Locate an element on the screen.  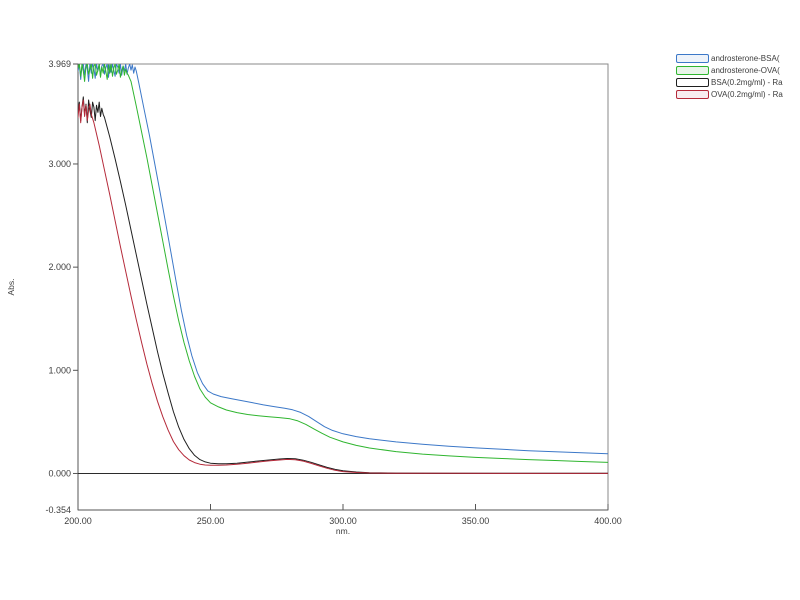
legend-item-androsterone-ova: androsterone-OVA( is located at coordinates (729, 70).